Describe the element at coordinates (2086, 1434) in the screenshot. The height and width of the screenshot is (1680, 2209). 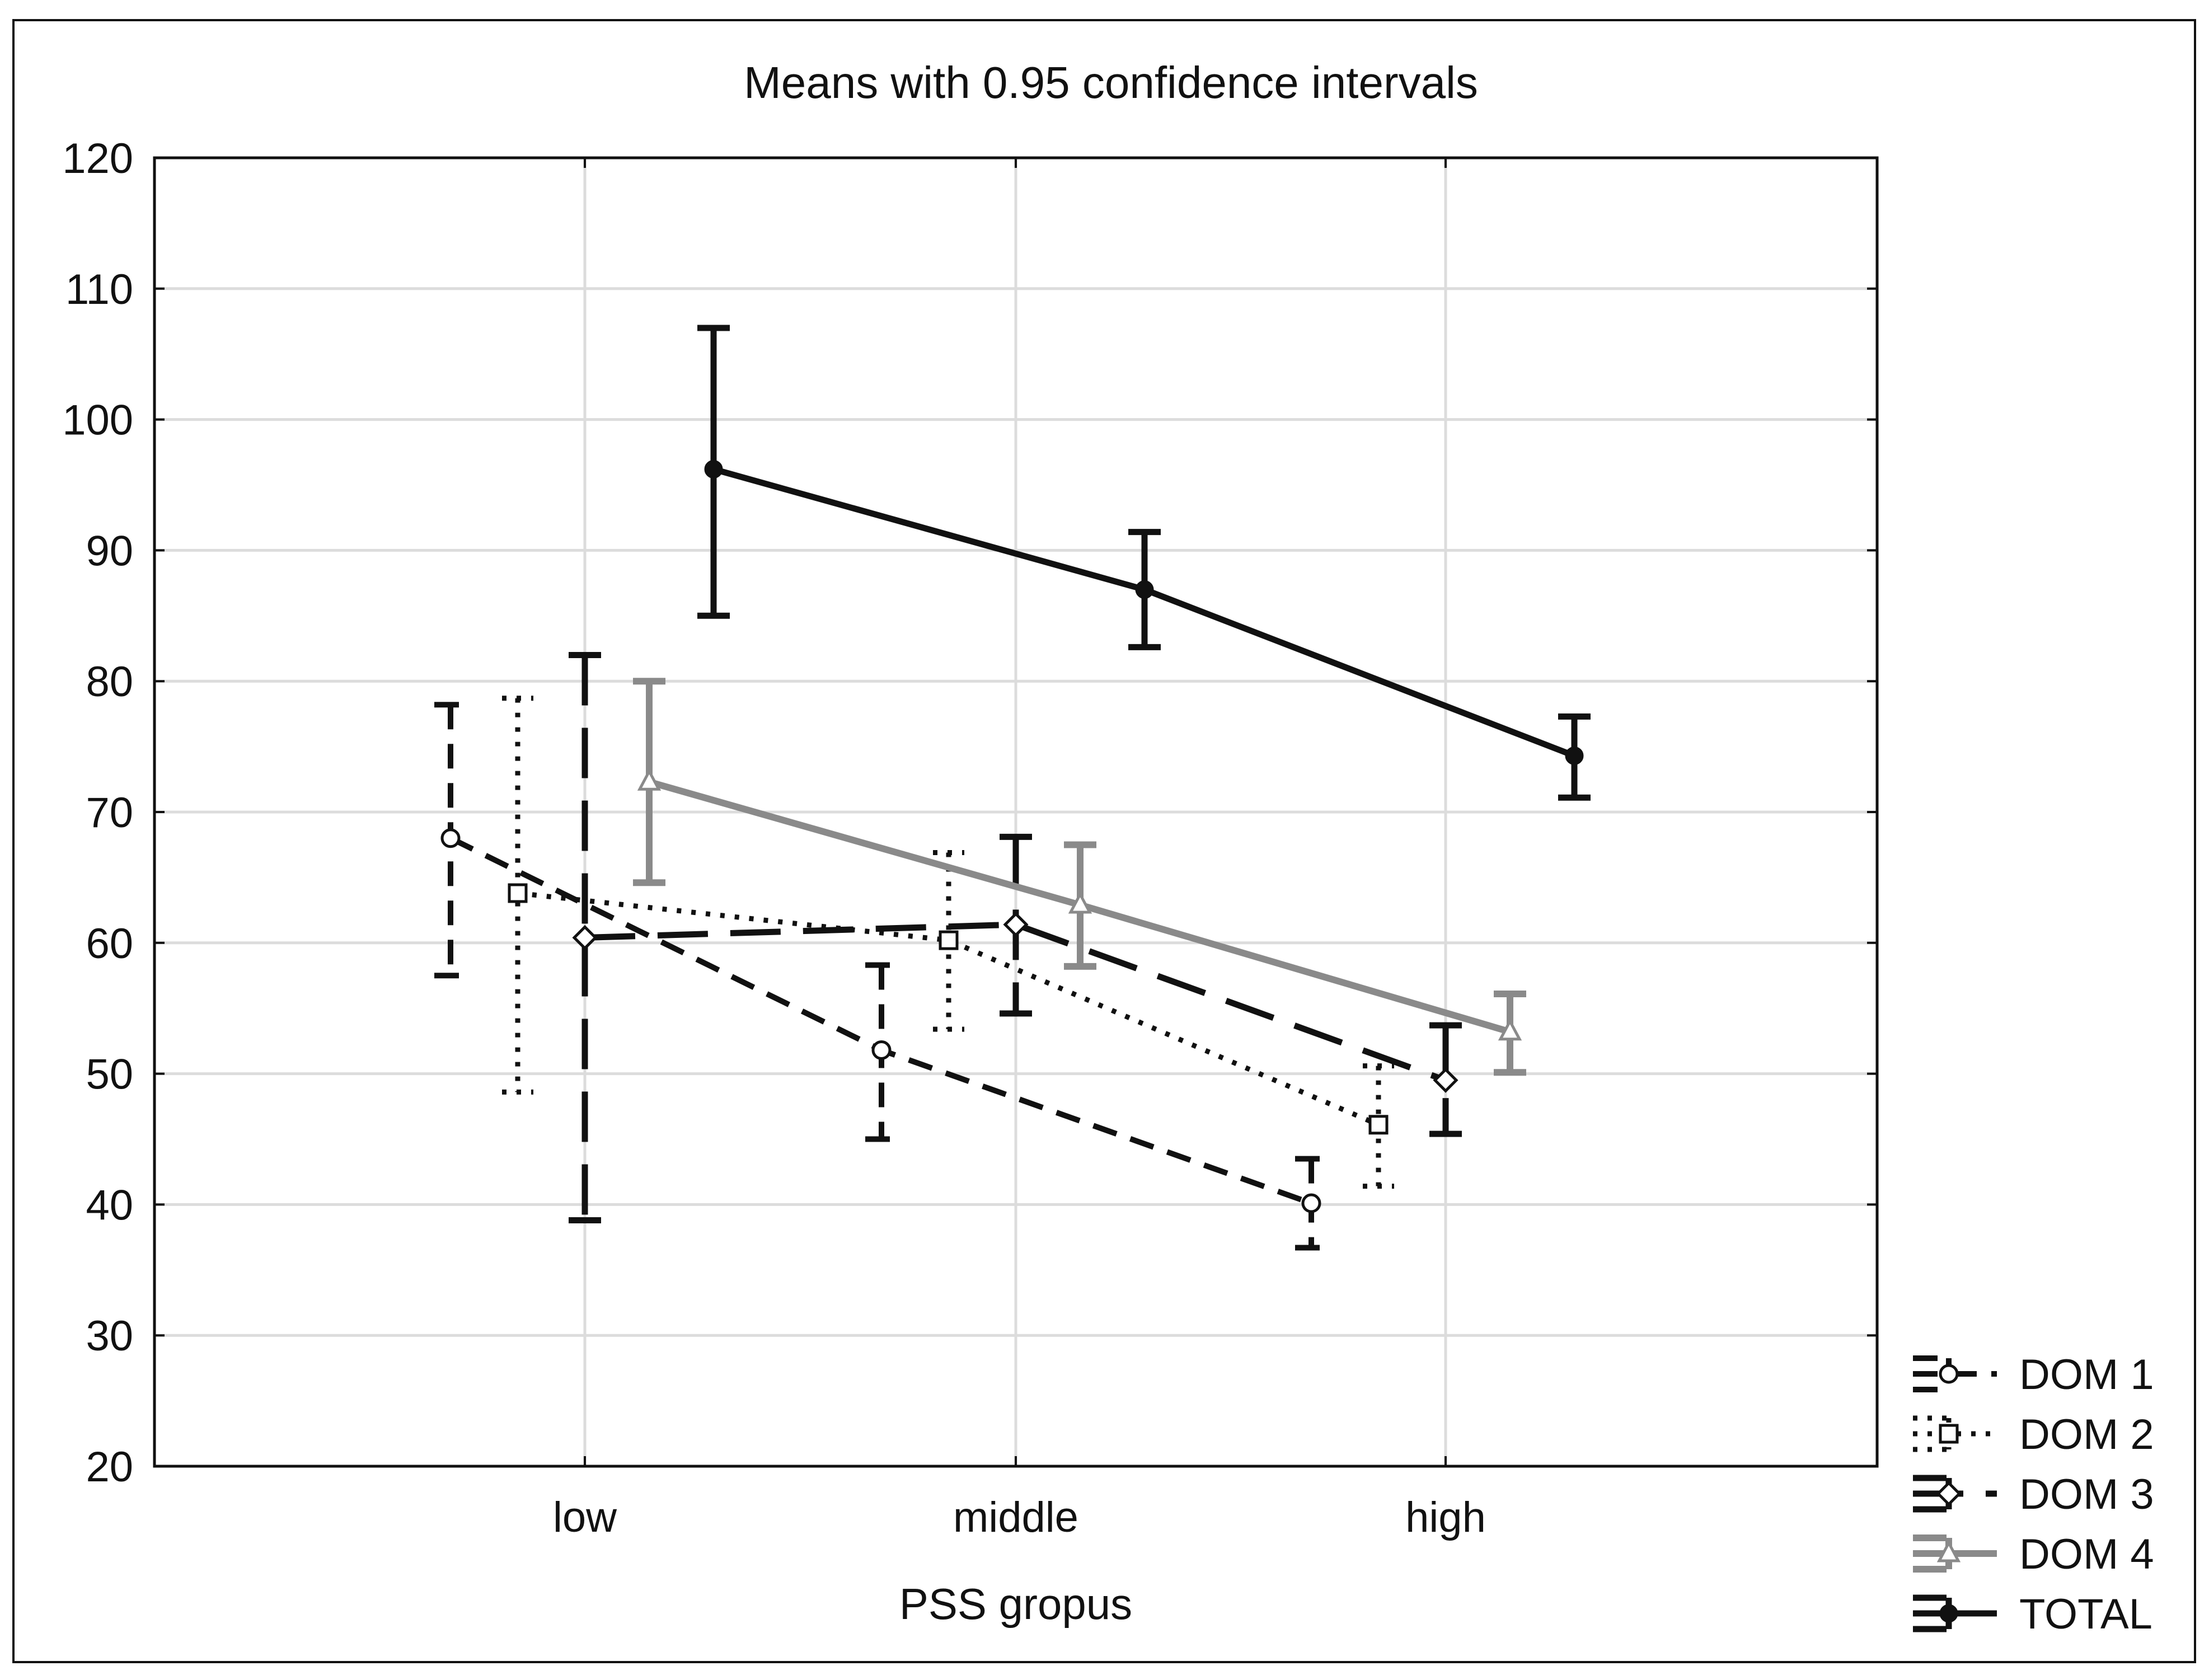
I see `legend-label-dom-2: DOM 2` at that location.